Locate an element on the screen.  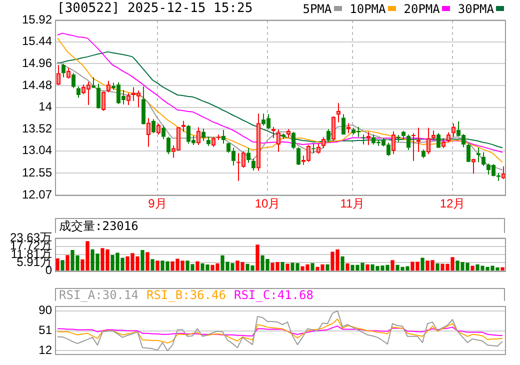
x-tick-label: 9月 is located at coordinates (157, 203).